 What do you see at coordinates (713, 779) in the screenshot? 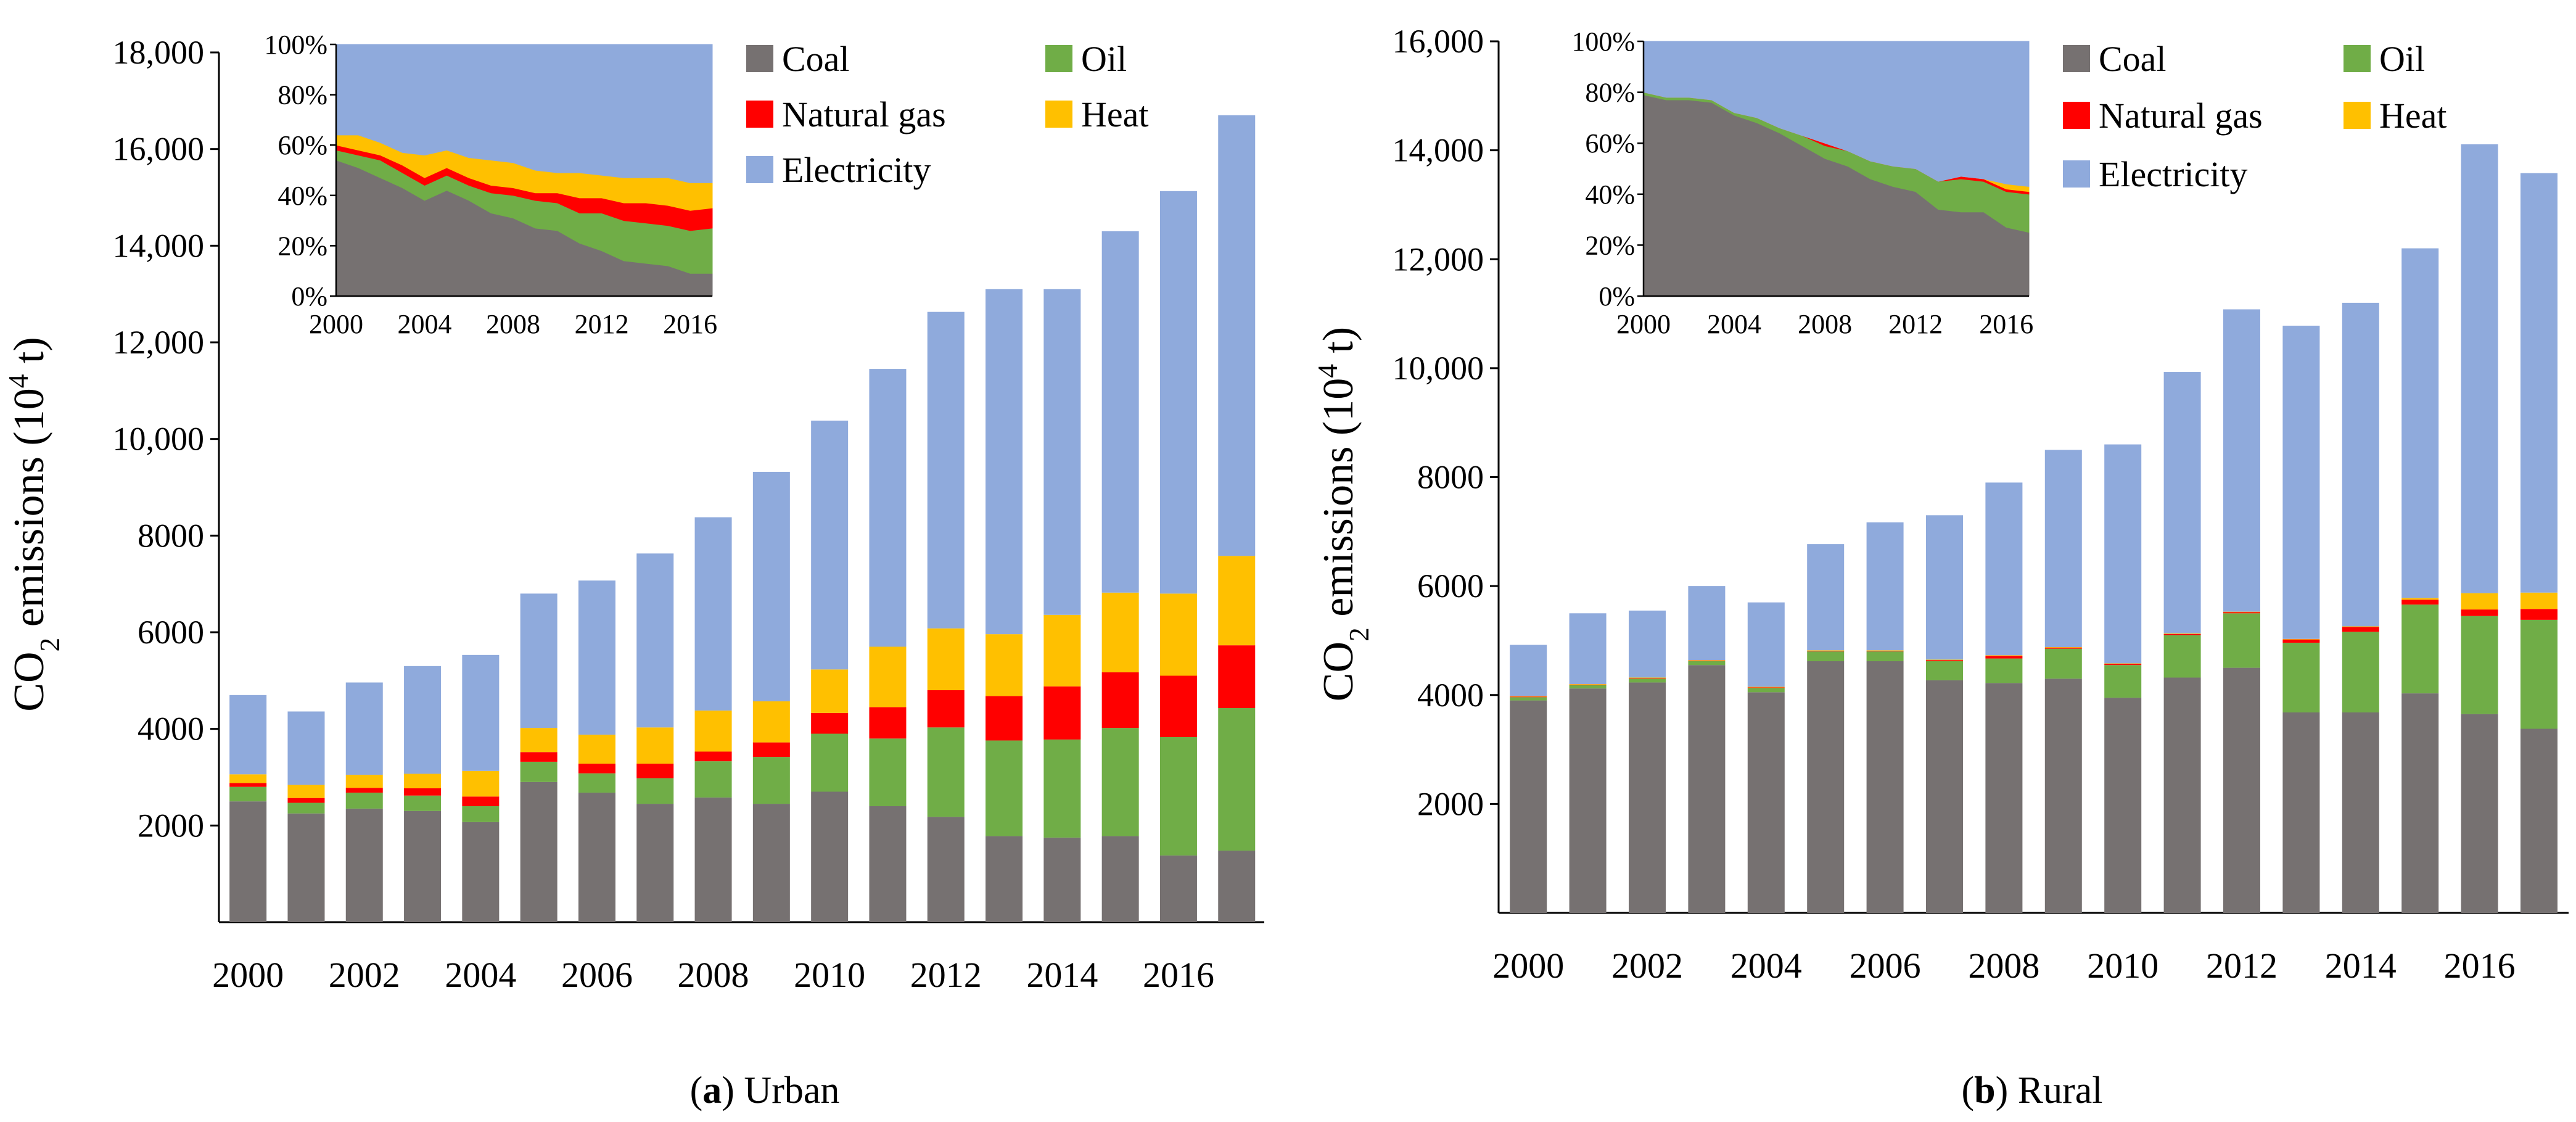
I see `bar-oil-2008` at bounding box center [713, 779].